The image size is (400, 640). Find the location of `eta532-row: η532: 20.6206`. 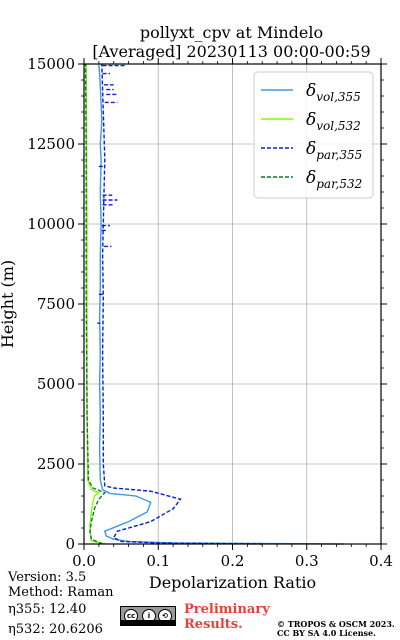

eta532-row: η532: 20.6206 is located at coordinates (55, 629).